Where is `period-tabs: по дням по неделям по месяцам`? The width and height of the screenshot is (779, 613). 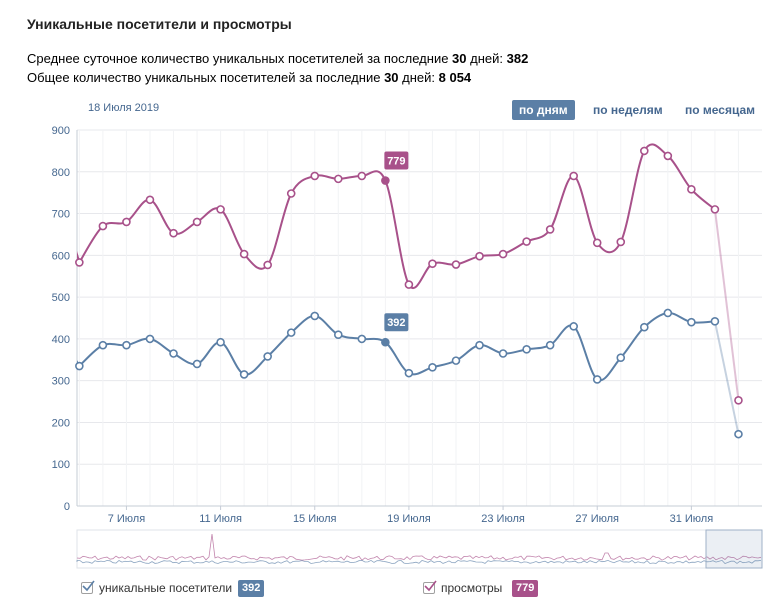 period-tabs: по дням по неделям по месяцам is located at coordinates (389, 111).